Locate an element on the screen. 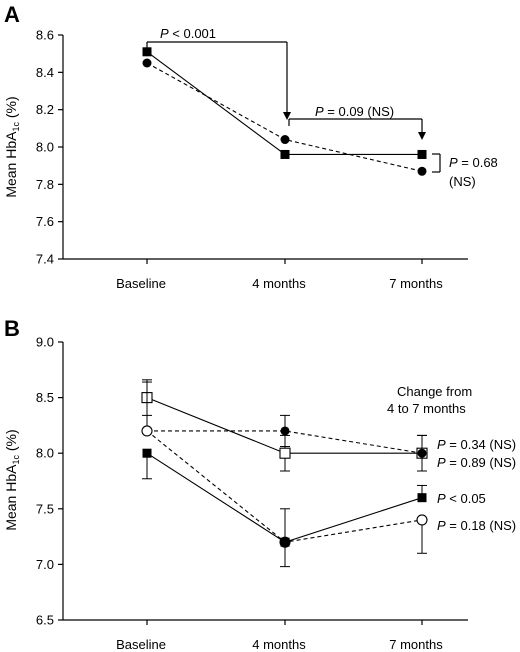 The width and height of the screenshot is (520, 652). panel-a-y-axis-label: Mean HbA1c (%) is located at coordinates (12, 146).